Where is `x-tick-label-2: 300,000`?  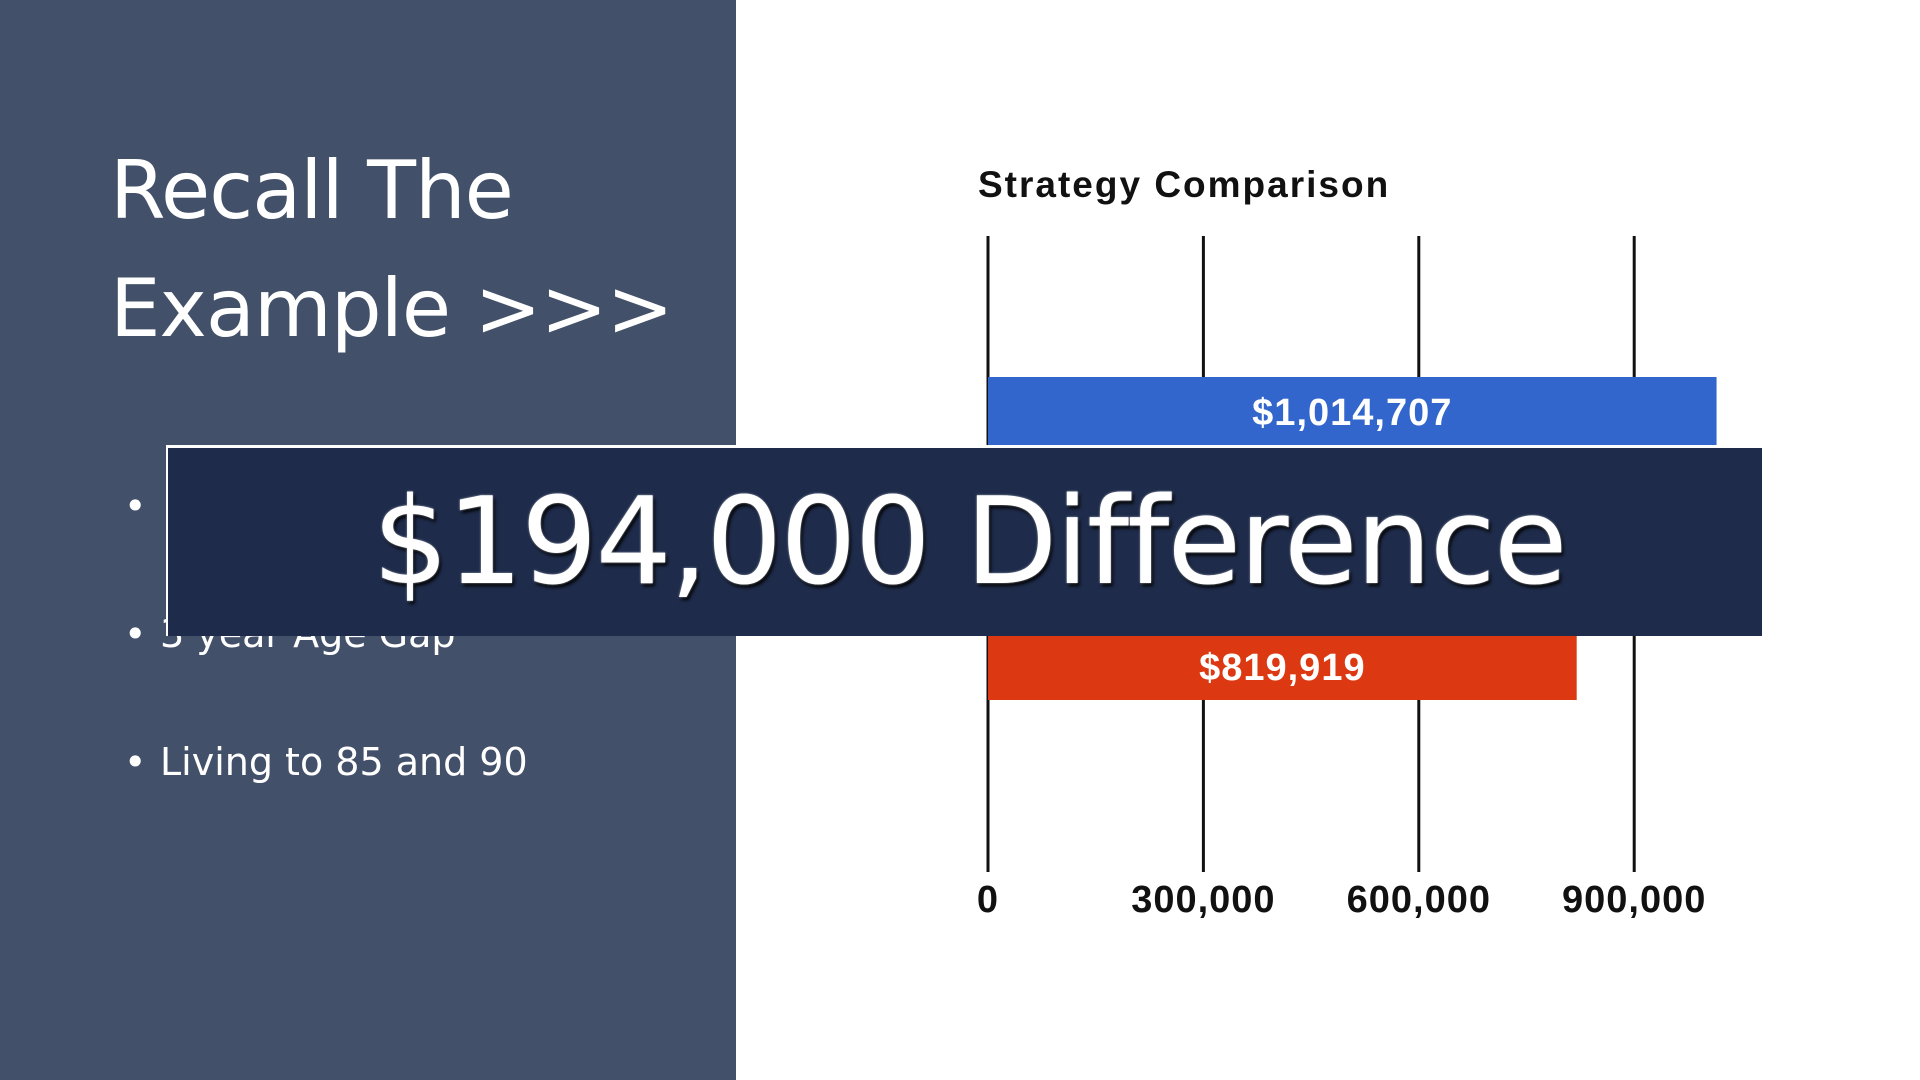 x-tick-label-2: 300,000 is located at coordinates (1203, 900).